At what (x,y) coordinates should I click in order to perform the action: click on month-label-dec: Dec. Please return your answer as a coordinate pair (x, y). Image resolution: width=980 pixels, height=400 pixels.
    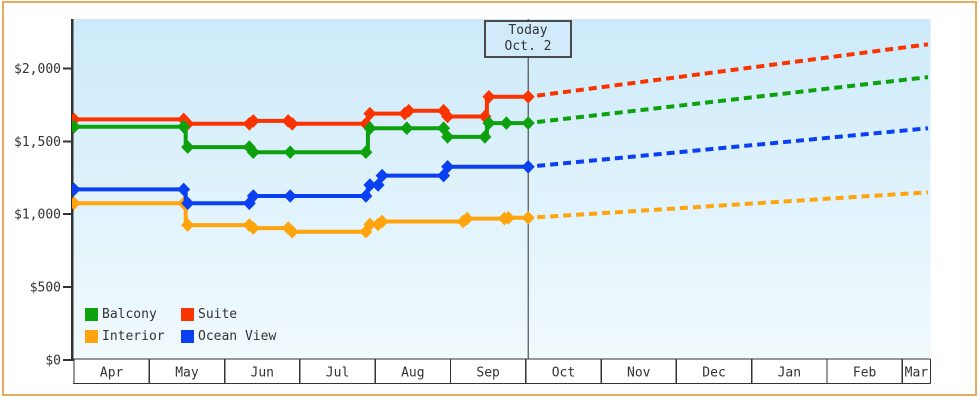
    Looking at the image, I should click on (713, 373).